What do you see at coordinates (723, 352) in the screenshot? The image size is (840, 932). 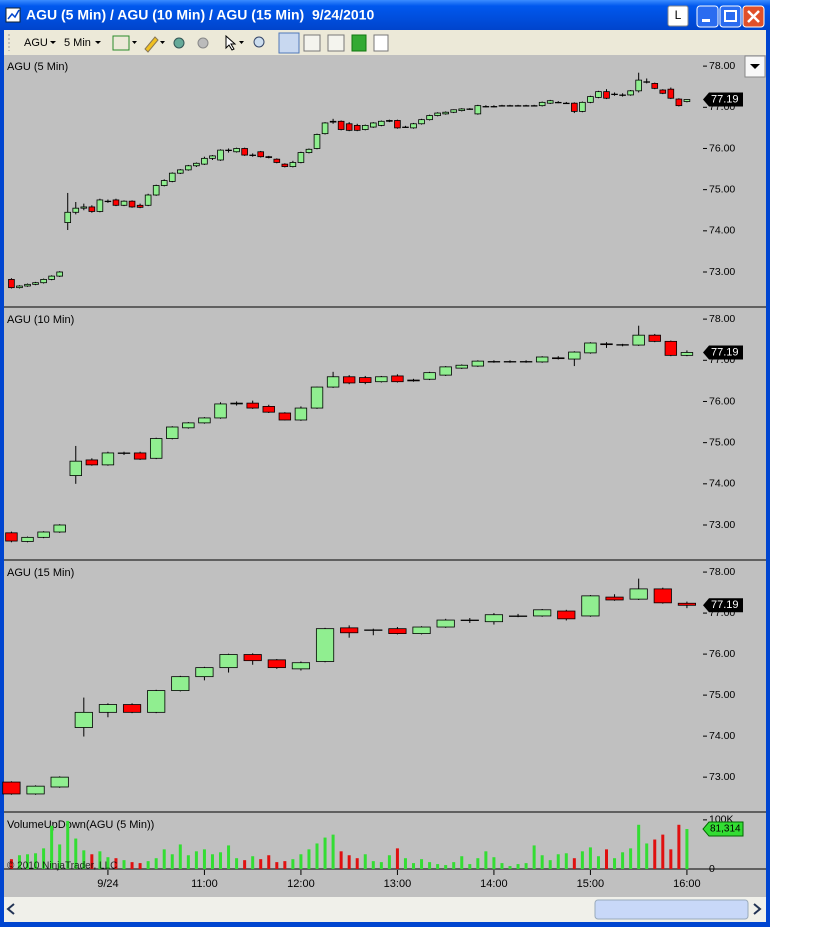 I see `last-price-marker` at bounding box center [723, 352].